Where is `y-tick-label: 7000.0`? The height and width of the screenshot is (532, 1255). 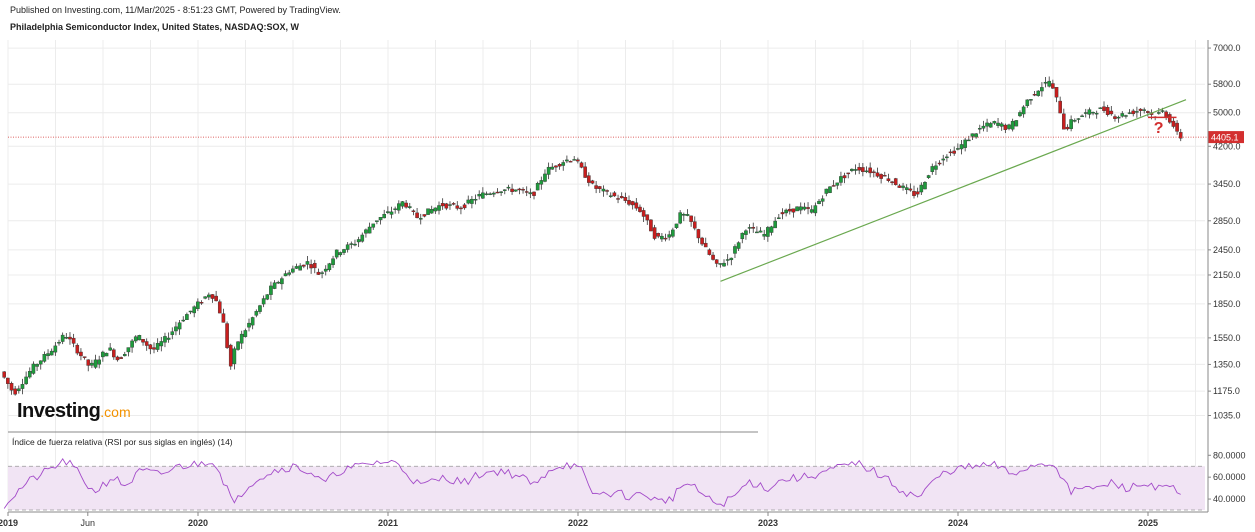 y-tick-label: 7000.0 is located at coordinates (1227, 48).